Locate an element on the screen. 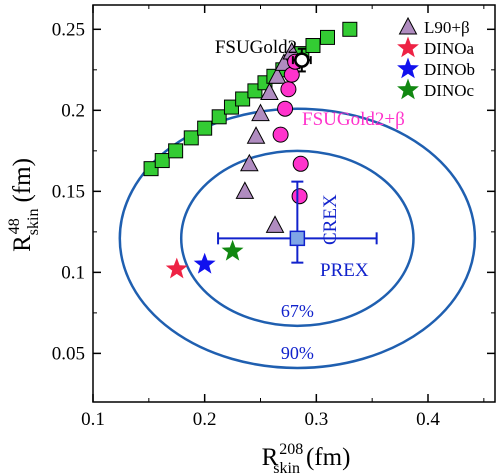 The image size is (500, 476). x-axis-title-main: R is located at coordinates (270, 457).